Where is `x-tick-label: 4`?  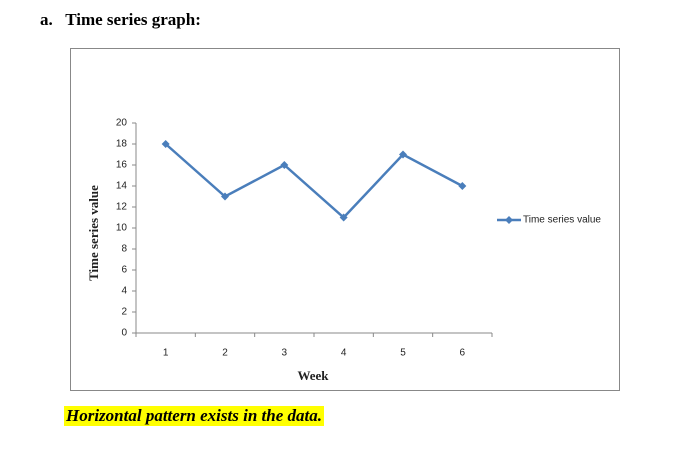
x-tick-label: 4 is located at coordinates (344, 353).